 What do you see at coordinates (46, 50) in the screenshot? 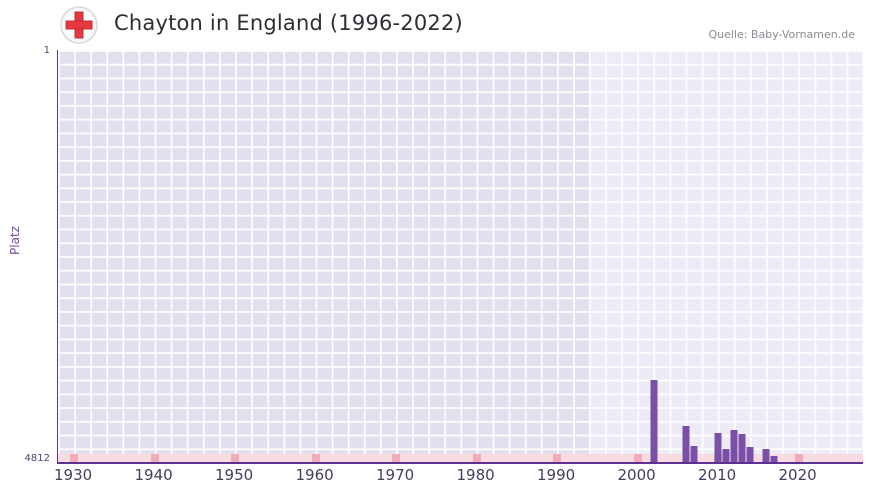
I see `y-tick-top: 1` at bounding box center [46, 50].